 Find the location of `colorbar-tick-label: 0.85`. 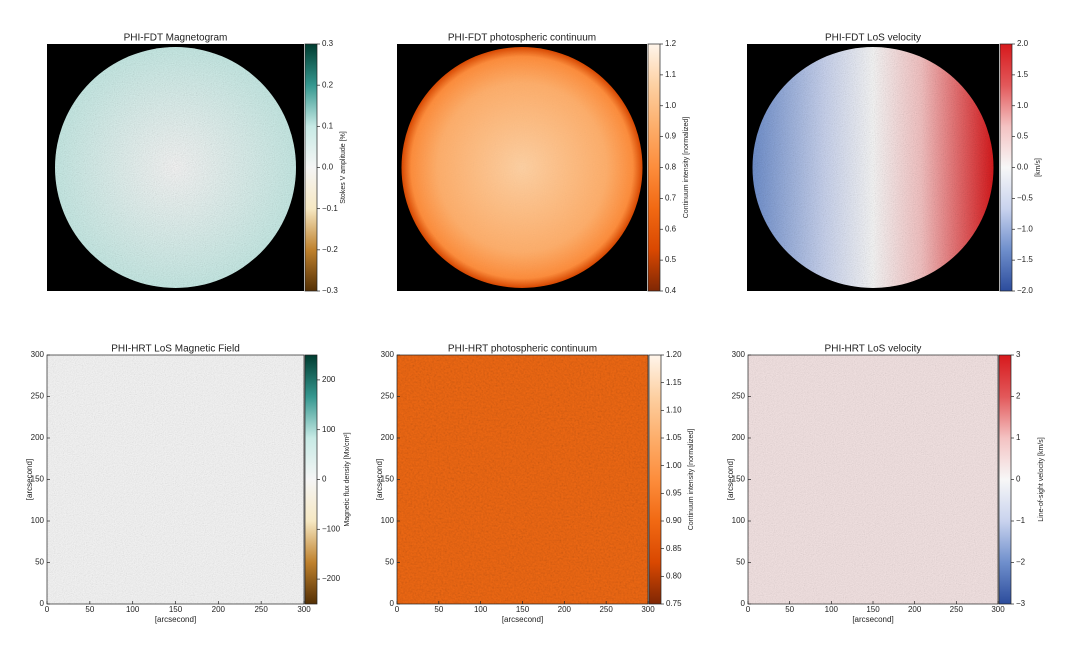

colorbar-tick-label: 0.85 is located at coordinates (674, 548).